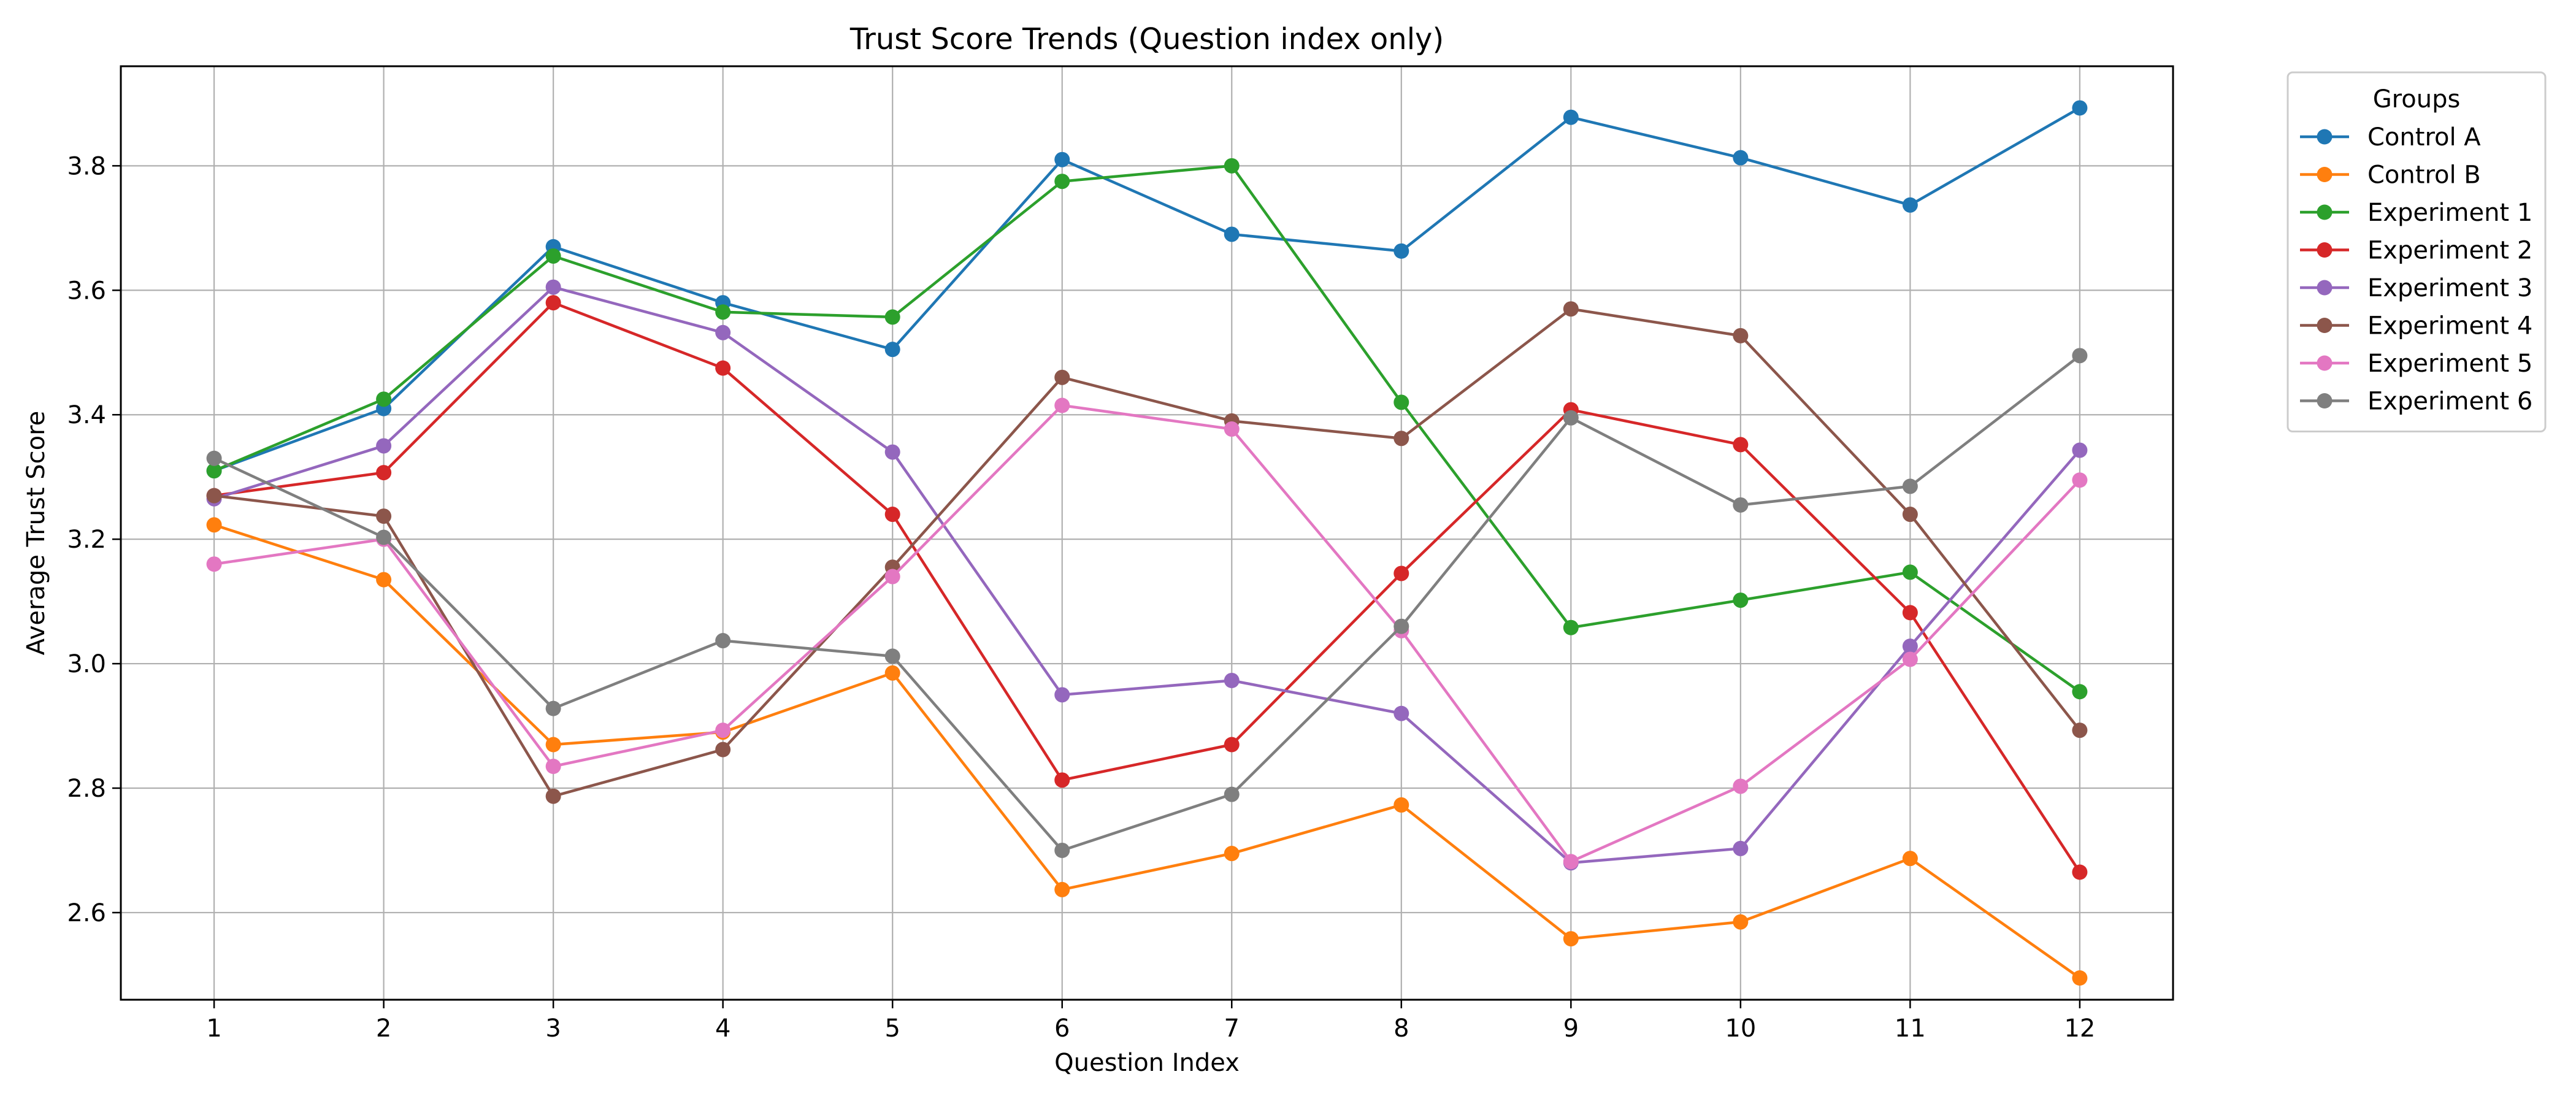  Describe the element at coordinates (86, 789) in the screenshot. I see `y-tick-label: 2.8` at that location.